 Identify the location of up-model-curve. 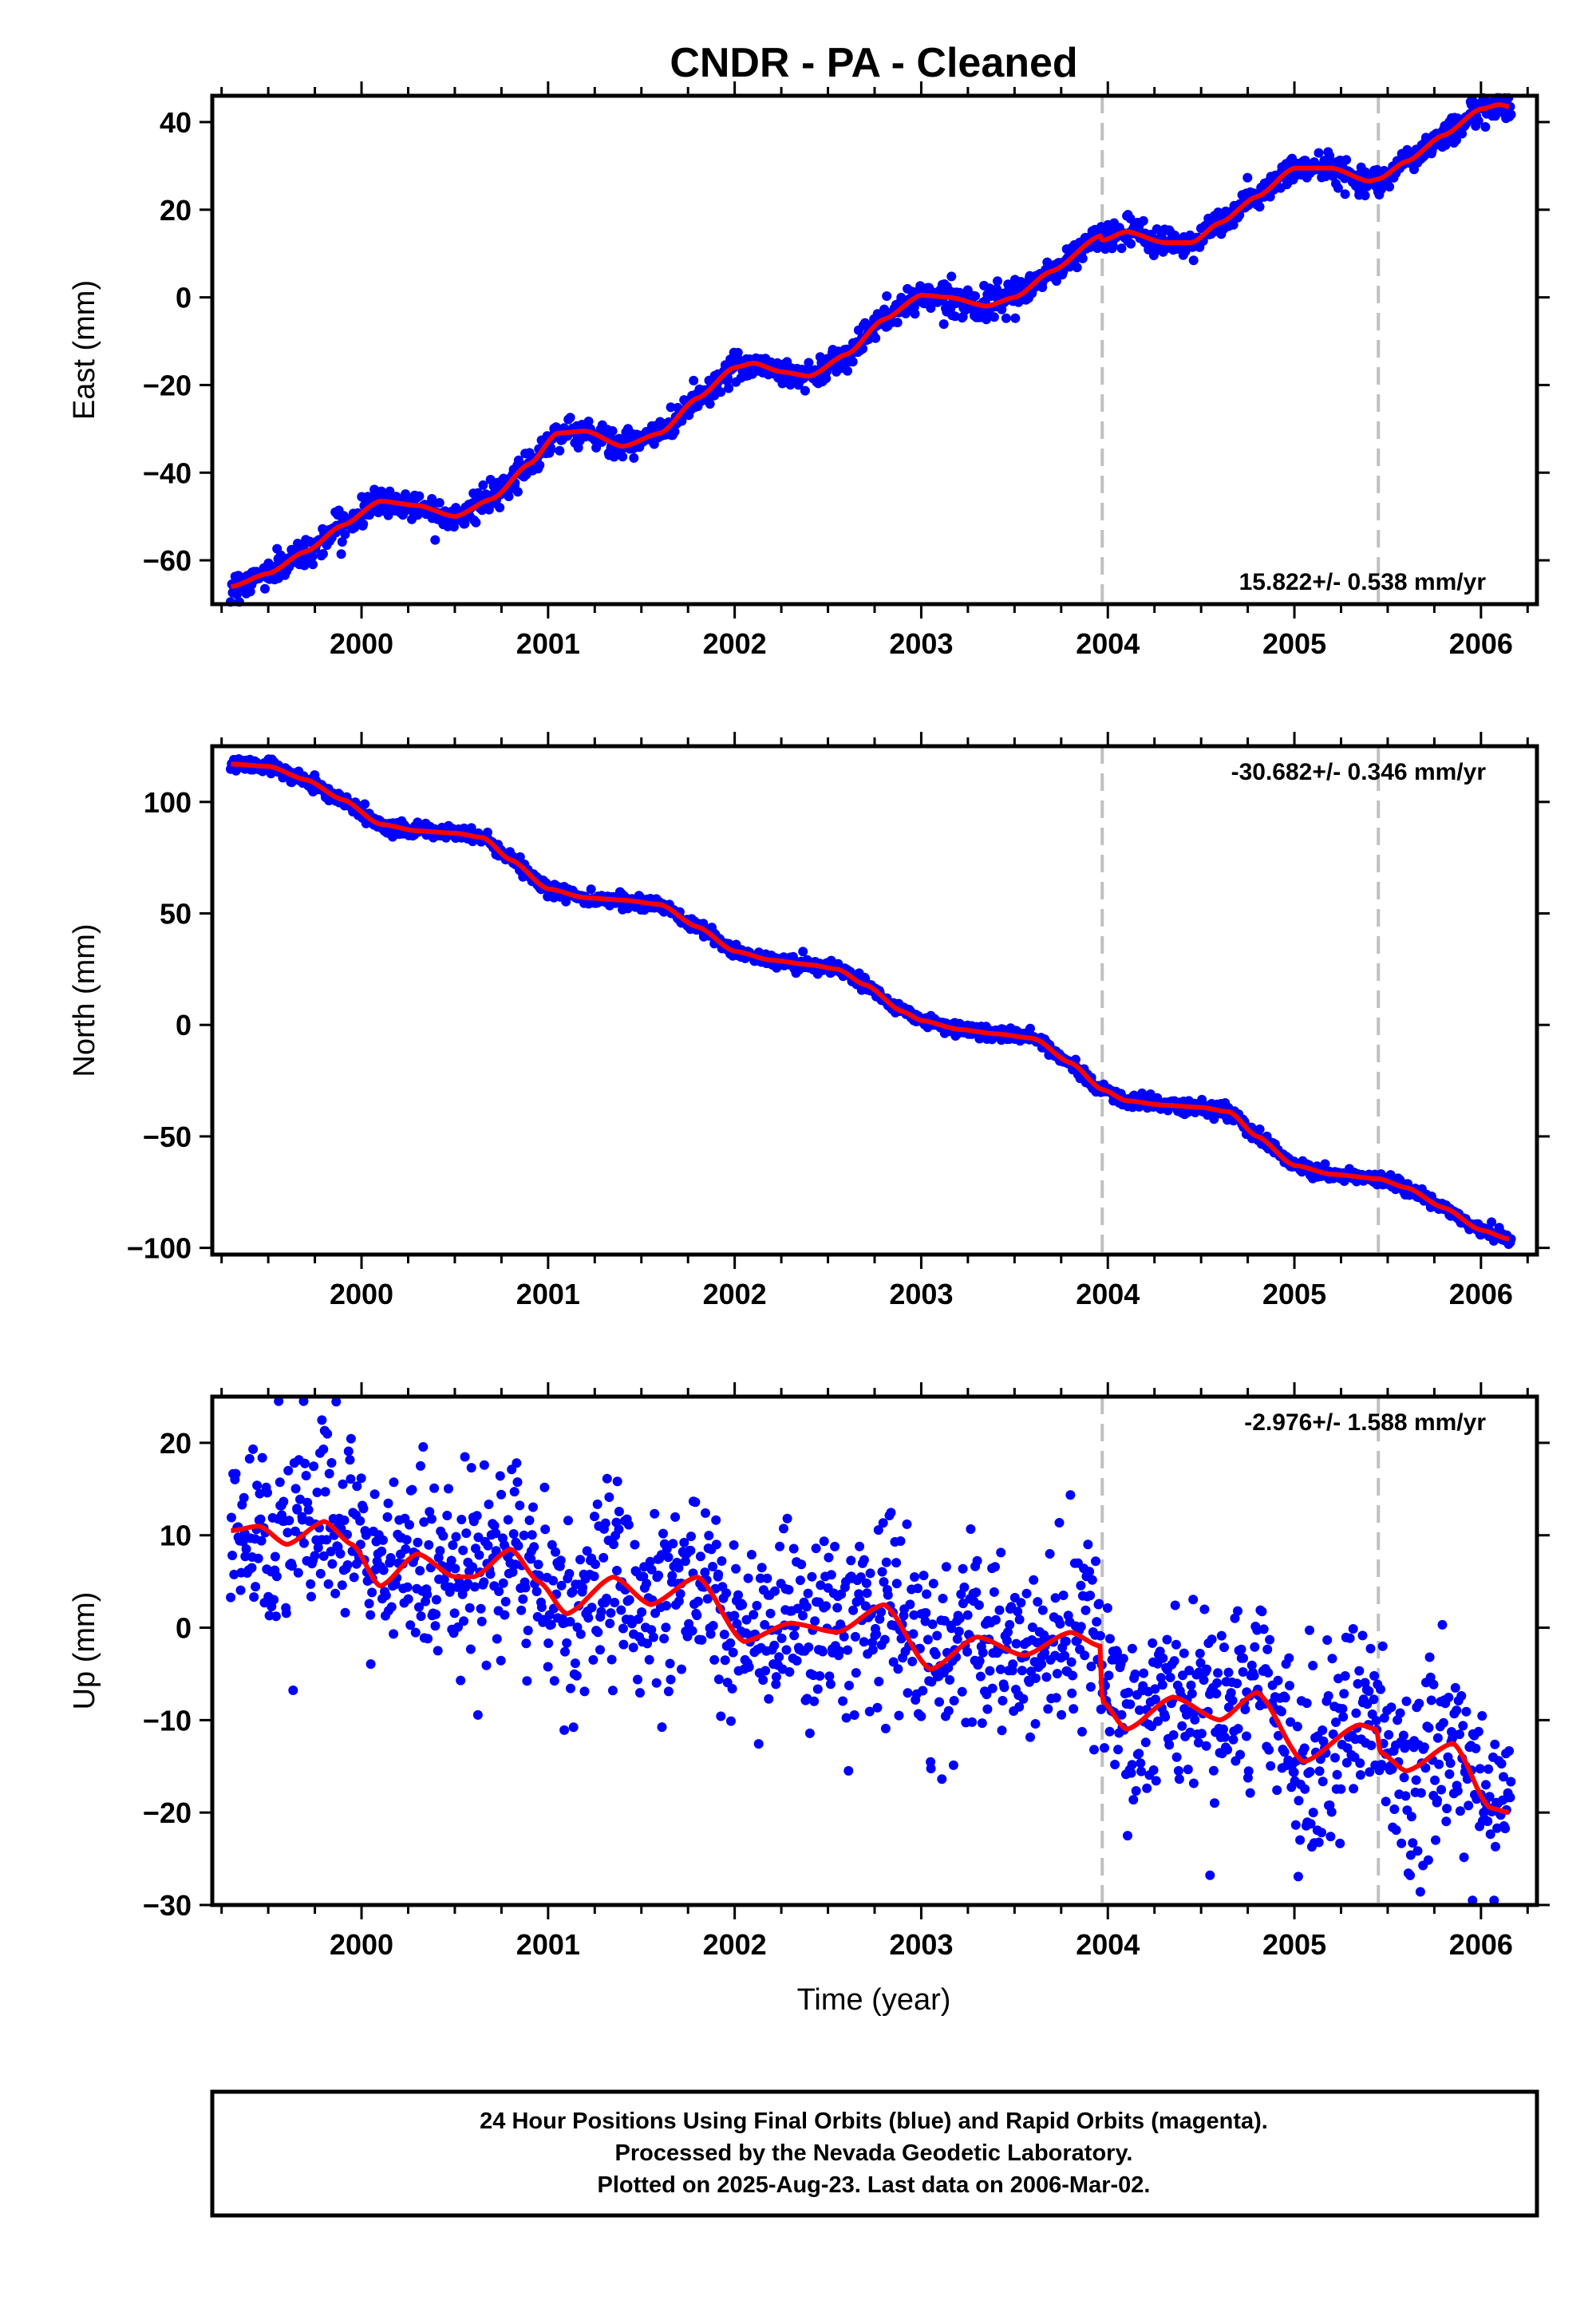
(870, 1667).